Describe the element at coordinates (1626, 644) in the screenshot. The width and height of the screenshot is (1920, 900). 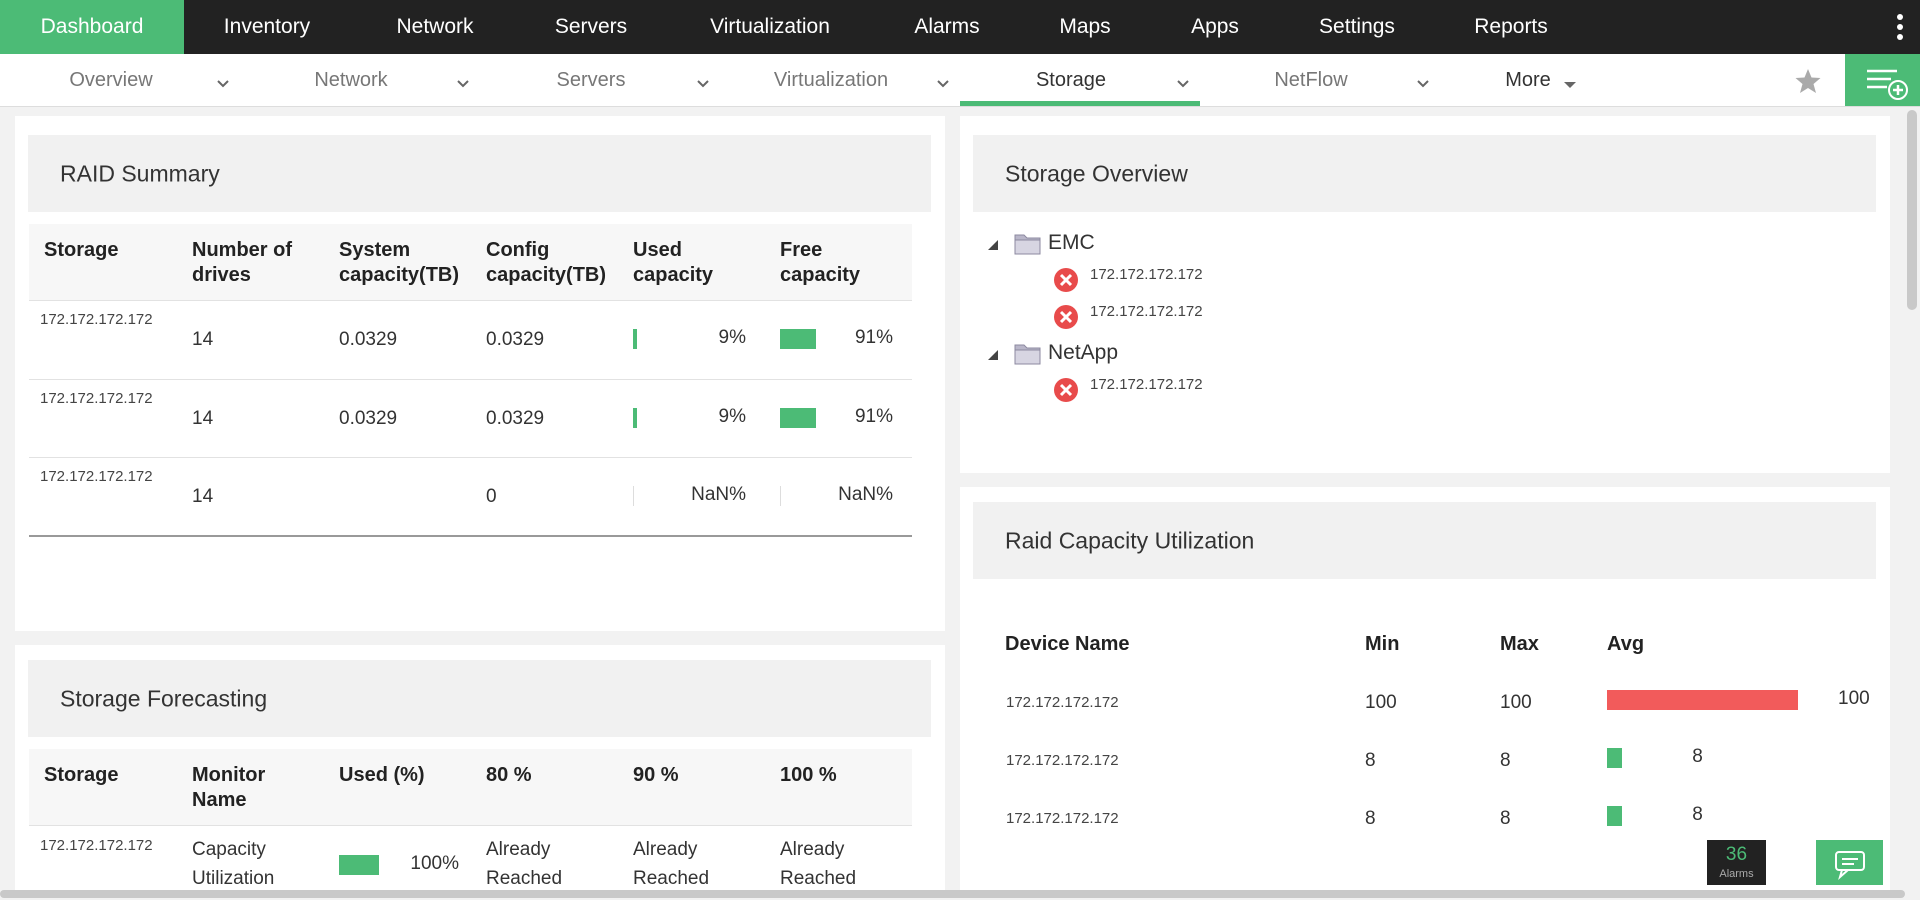
I see `column-header: Avg` at that location.